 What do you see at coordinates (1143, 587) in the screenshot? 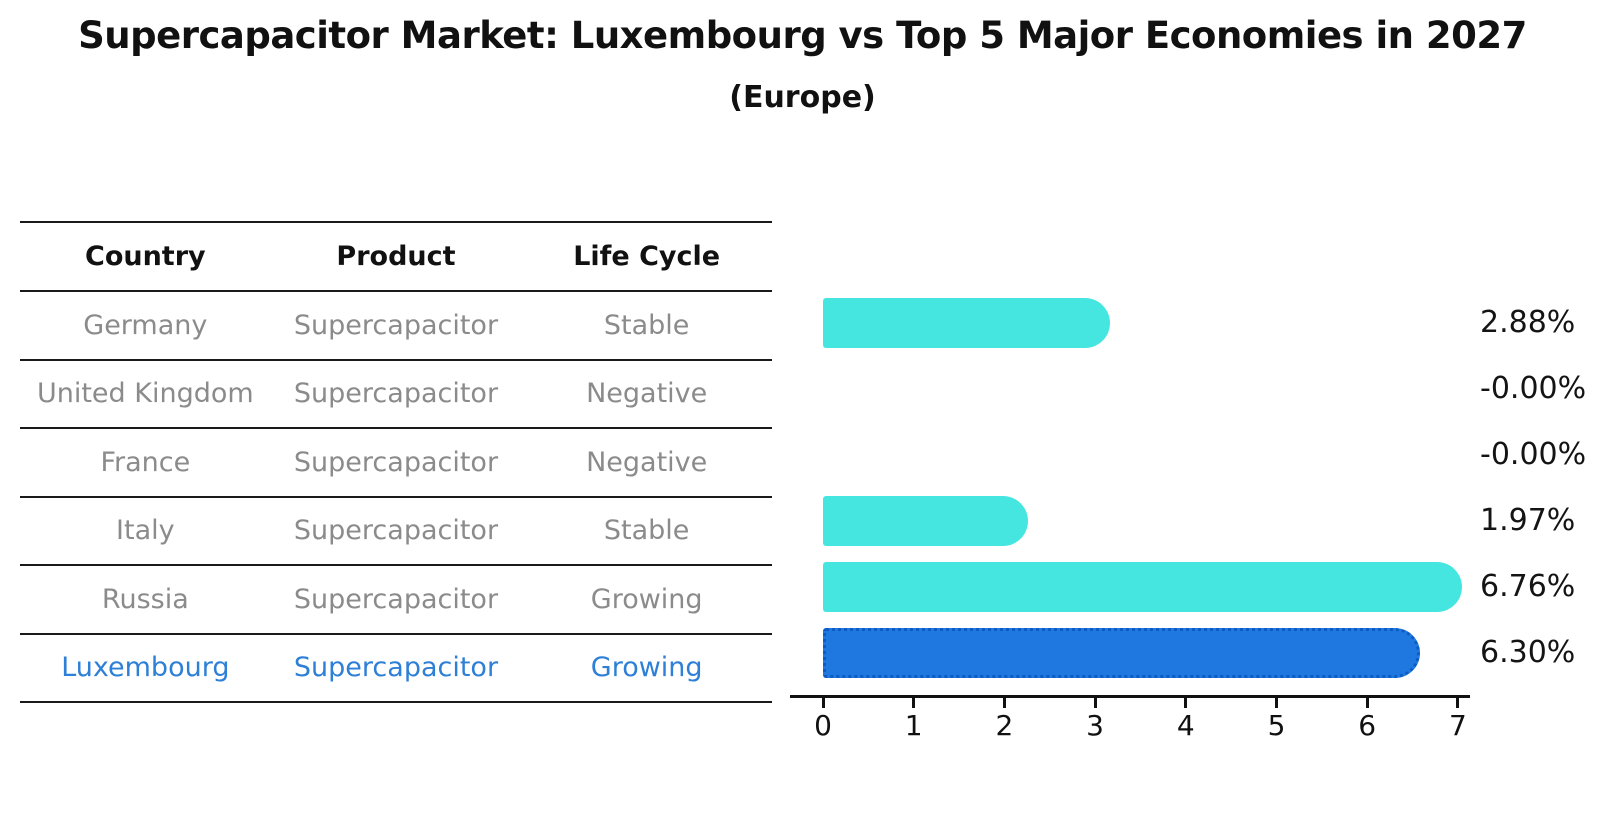
I see `bar-russia` at bounding box center [1143, 587].